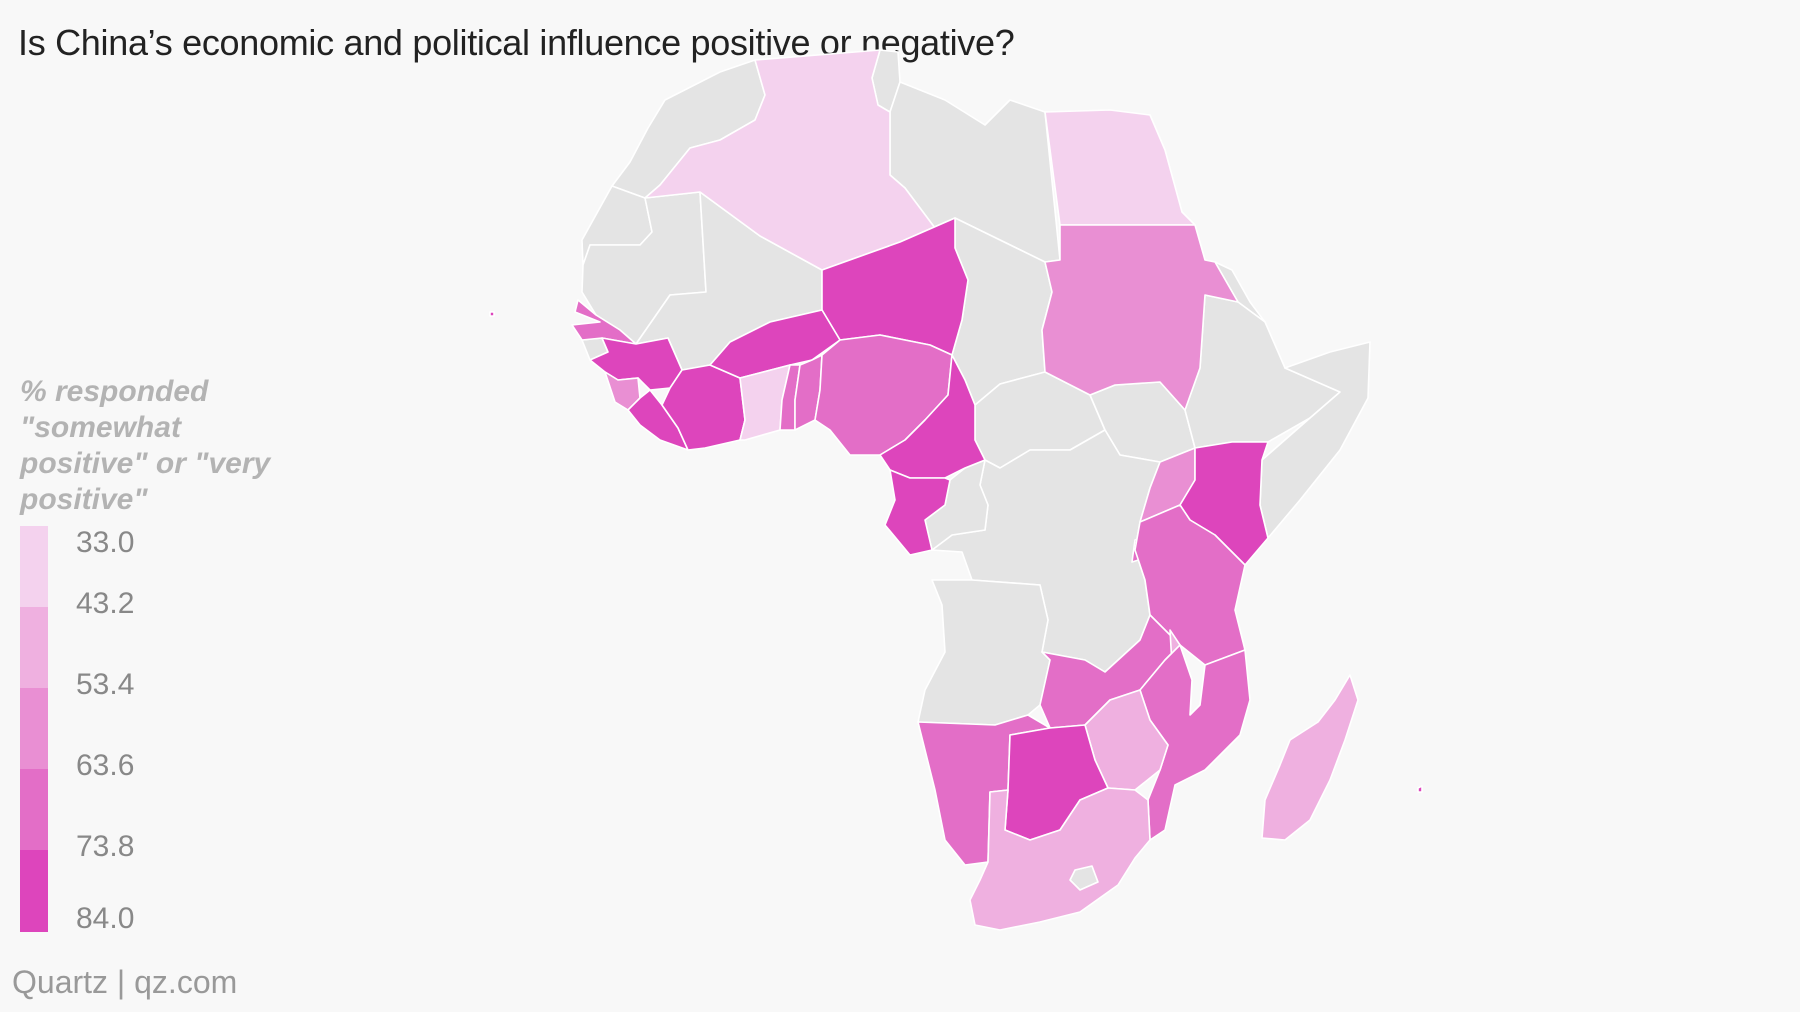  I want to click on country-egypt, so click(1120, 167).